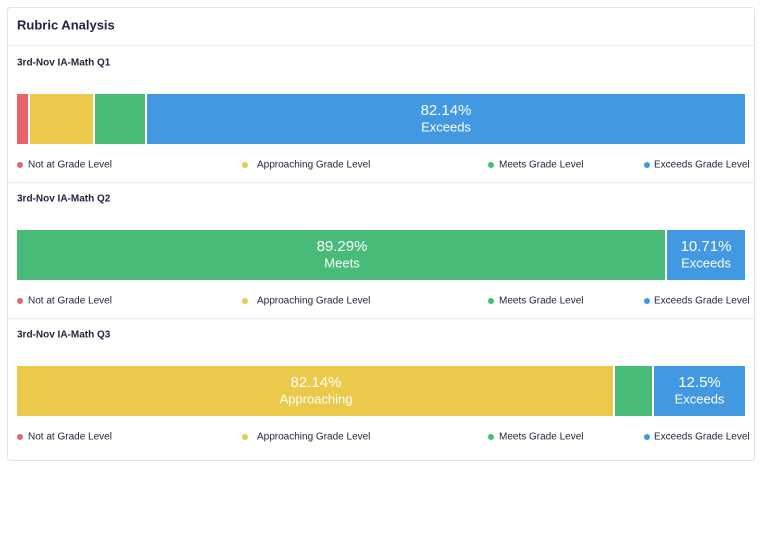 The height and width of the screenshot is (546, 763). I want to click on segment-name-label: Meets, so click(342, 262).